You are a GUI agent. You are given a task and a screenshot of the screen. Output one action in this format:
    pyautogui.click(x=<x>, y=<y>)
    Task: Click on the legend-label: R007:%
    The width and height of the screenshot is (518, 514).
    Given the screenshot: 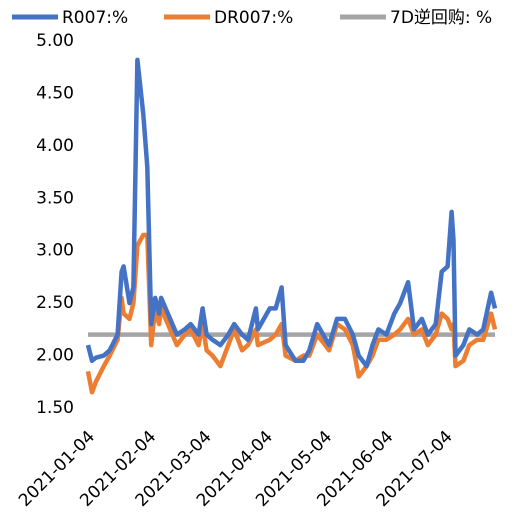 What is the action you would take?
    pyautogui.click(x=95, y=18)
    